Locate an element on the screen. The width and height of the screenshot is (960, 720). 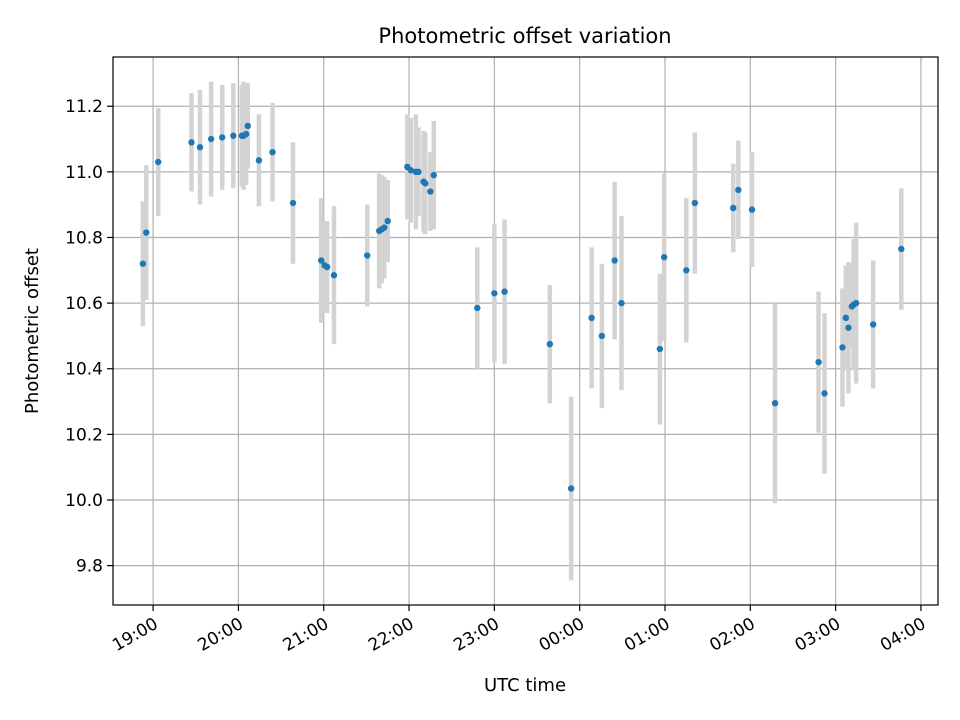
y-tick-label: 10.6 is located at coordinates (84, 304).